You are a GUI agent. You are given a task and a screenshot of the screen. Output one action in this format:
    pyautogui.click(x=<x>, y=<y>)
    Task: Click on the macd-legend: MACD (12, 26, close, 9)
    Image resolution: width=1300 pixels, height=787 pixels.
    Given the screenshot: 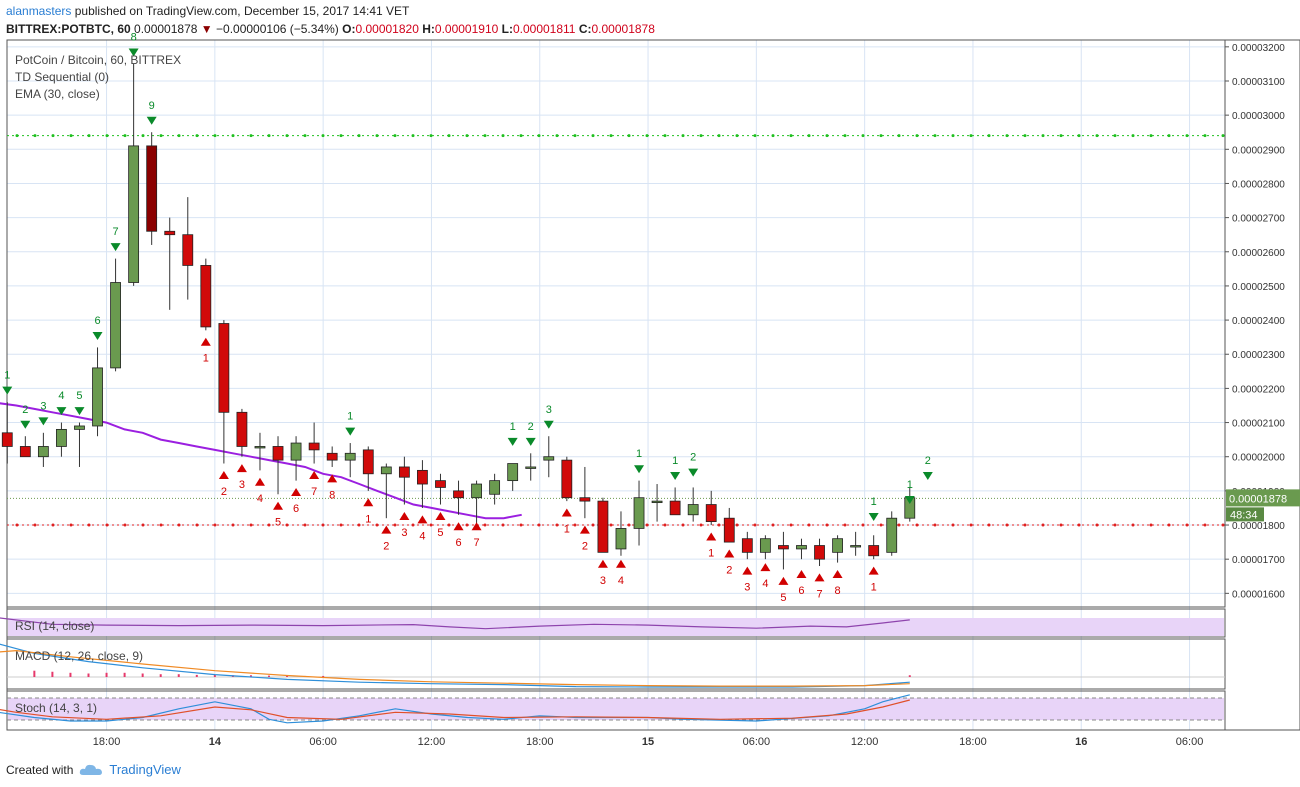 What is the action you would take?
    pyautogui.click(x=79, y=656)
    